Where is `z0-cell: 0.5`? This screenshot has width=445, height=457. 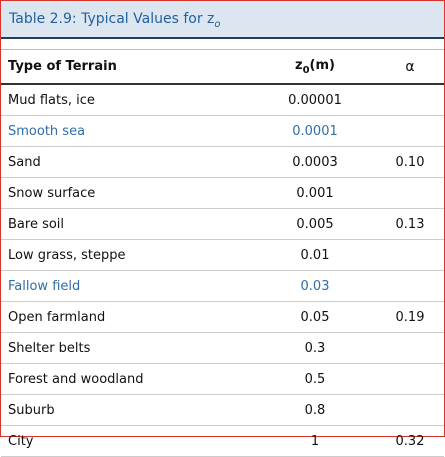
z0-cell: 0.5 is located at coordinates (315, 379).